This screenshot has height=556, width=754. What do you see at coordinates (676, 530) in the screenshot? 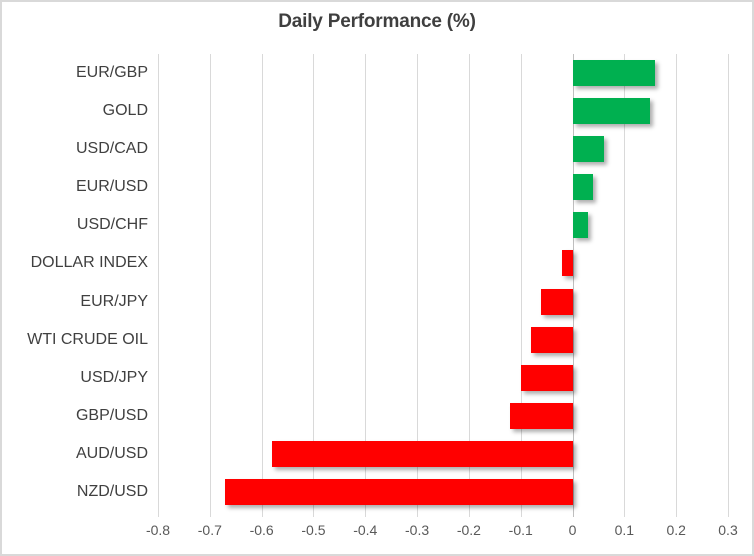
I see `x-tick-label: 0.2` at bounding box center [676, 530].